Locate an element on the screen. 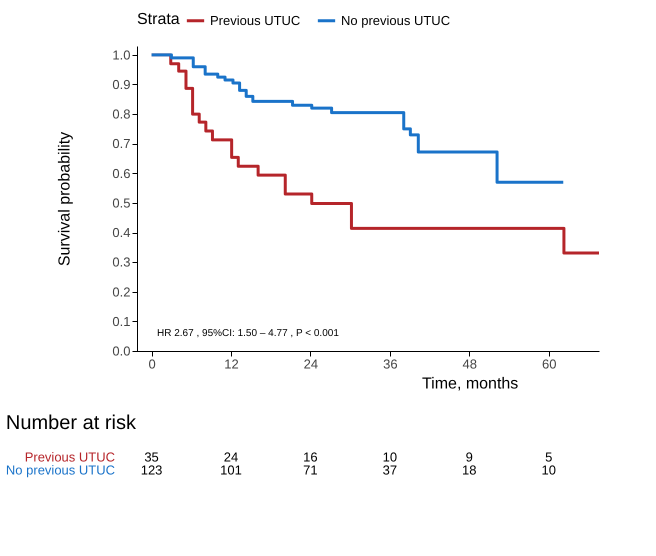  legend-label: Previous UTUC is located at coordinates (255, 20).